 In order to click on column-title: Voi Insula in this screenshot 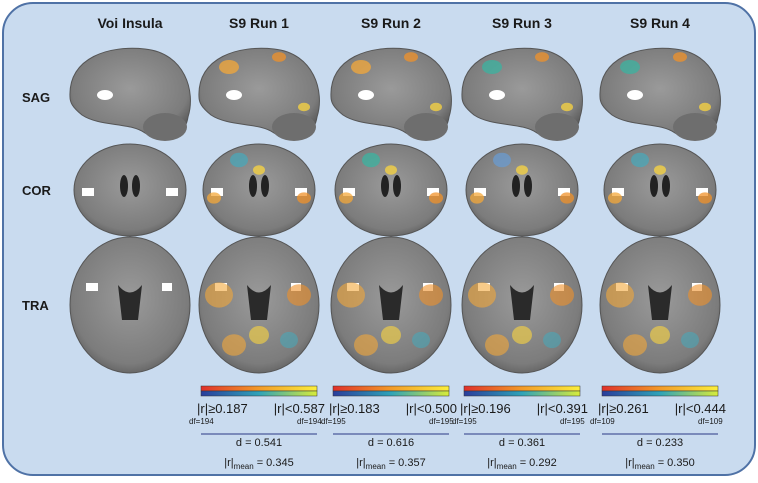, I will do `click(129, 23)`.